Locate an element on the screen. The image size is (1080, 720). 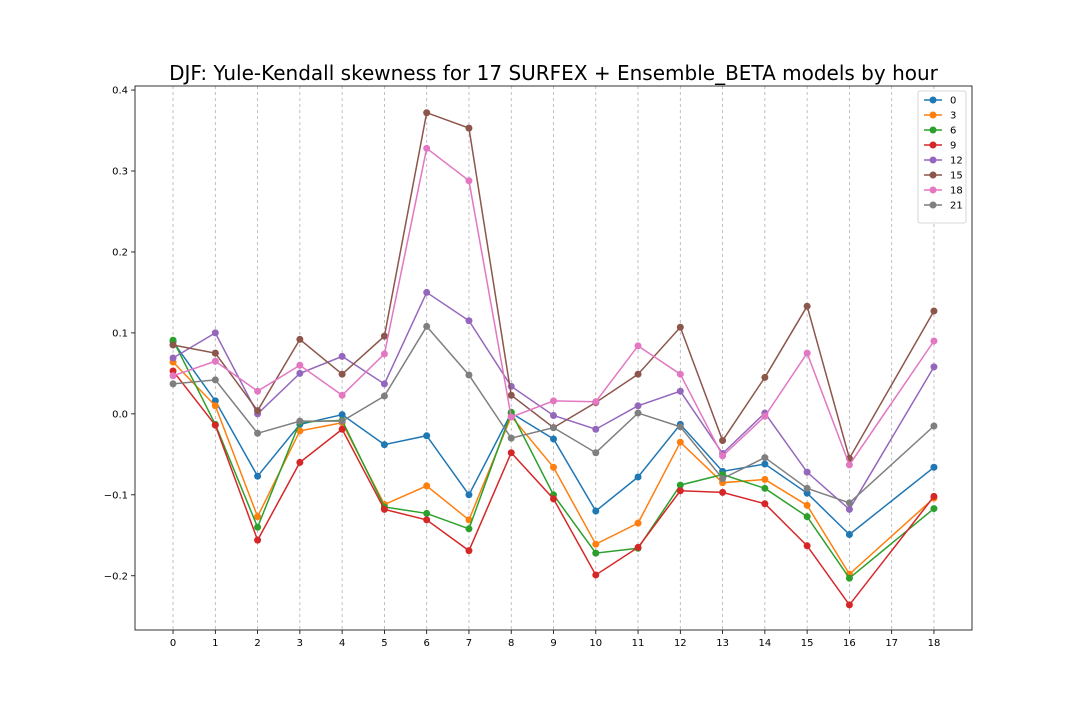
y-tick-label: 0.3 is located at coordinates (120, 172).